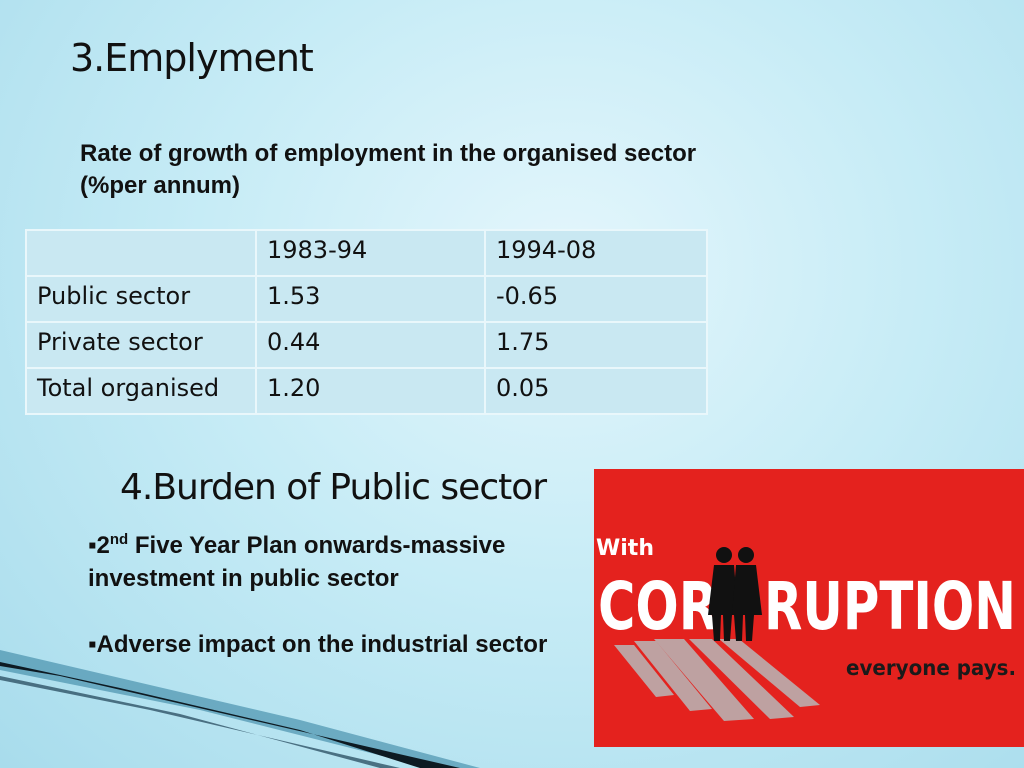 Image resolution: width=1024 pixels, height=768 pixels. I want to click on table-row: Total organised 1.20 0.05, so click(366, 391).